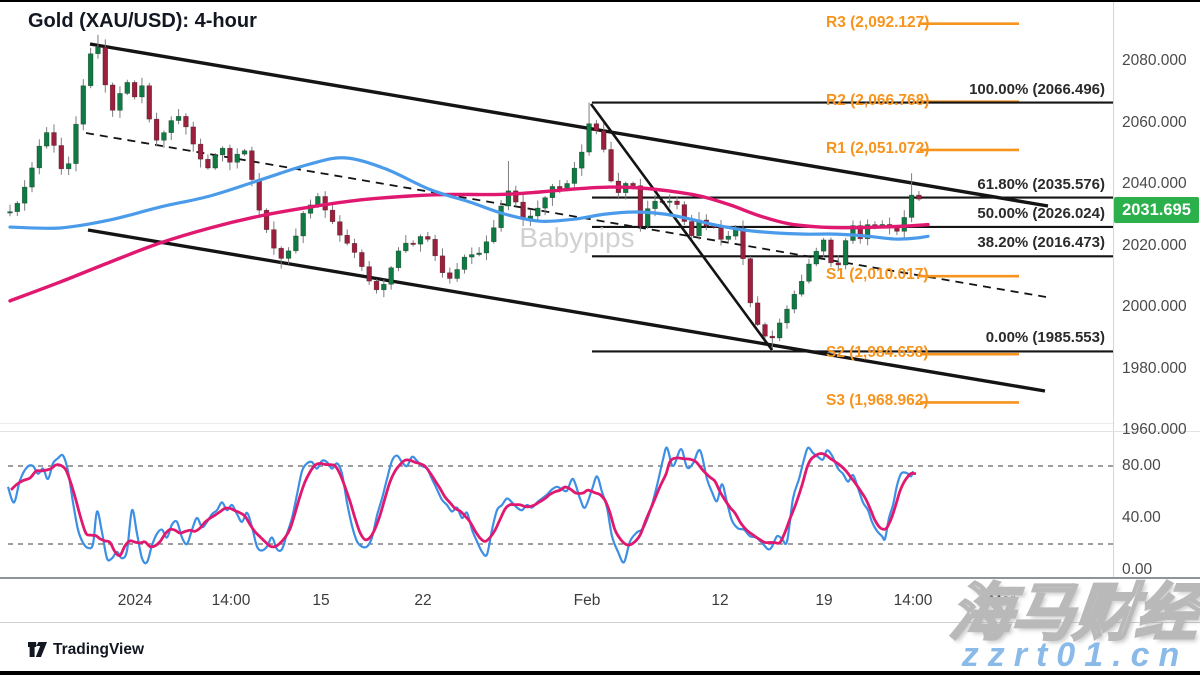 This screenshot has height=675, width=1200. What do you see at coordinates (135, 600) in the screenshot?
I see `time-axis-label: 2024` at bounding box center [135, 600].